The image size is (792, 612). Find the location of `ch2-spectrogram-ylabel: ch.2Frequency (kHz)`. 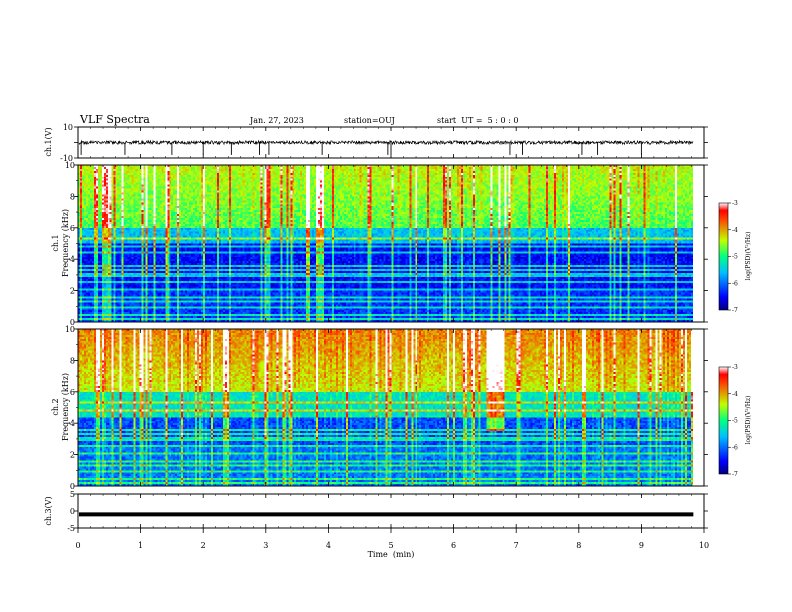

ch2-spectrogram-ylabel: ch.2Frequency (kHz) is located at coordinates (60, 407).